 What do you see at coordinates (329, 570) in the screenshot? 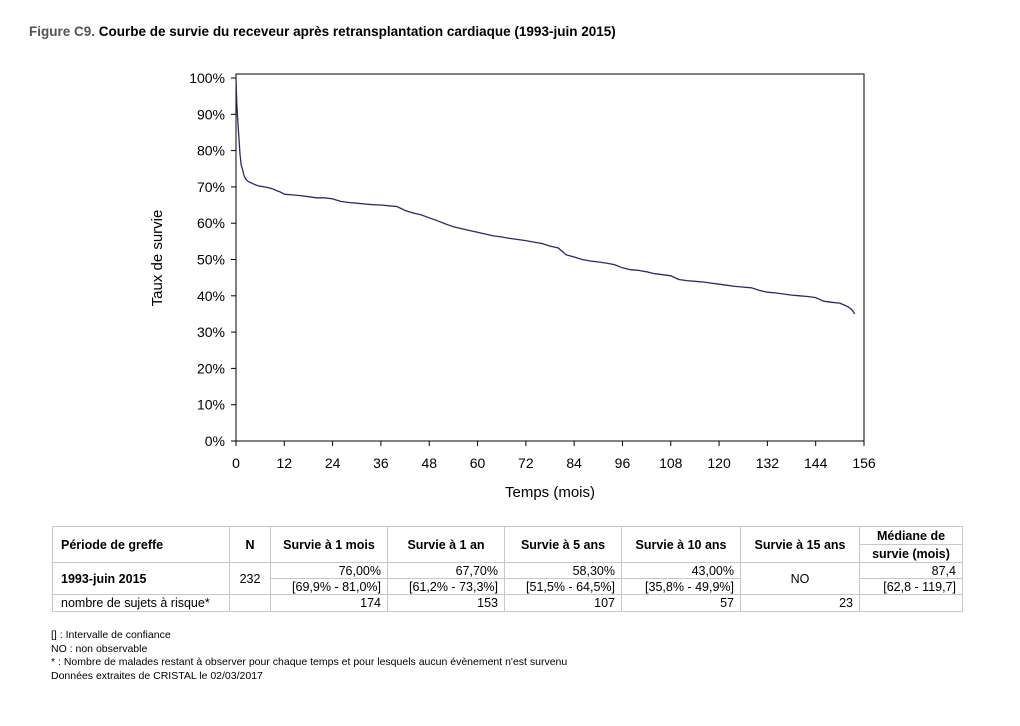
I see `cell-survival-1-month: 76,00%` at bounding box center [329, 570].